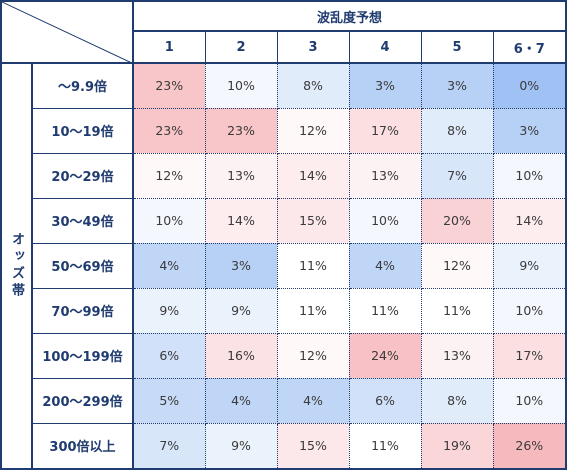 This screenshot has height=471, width=567. What do you see at coordinates (82, 175) in the screenshot?
I see `row-header: 20～29倍` at bounding box center [82, 175].